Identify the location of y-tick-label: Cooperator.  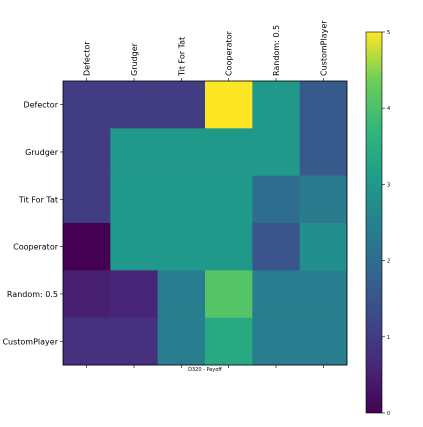
(36, 247).